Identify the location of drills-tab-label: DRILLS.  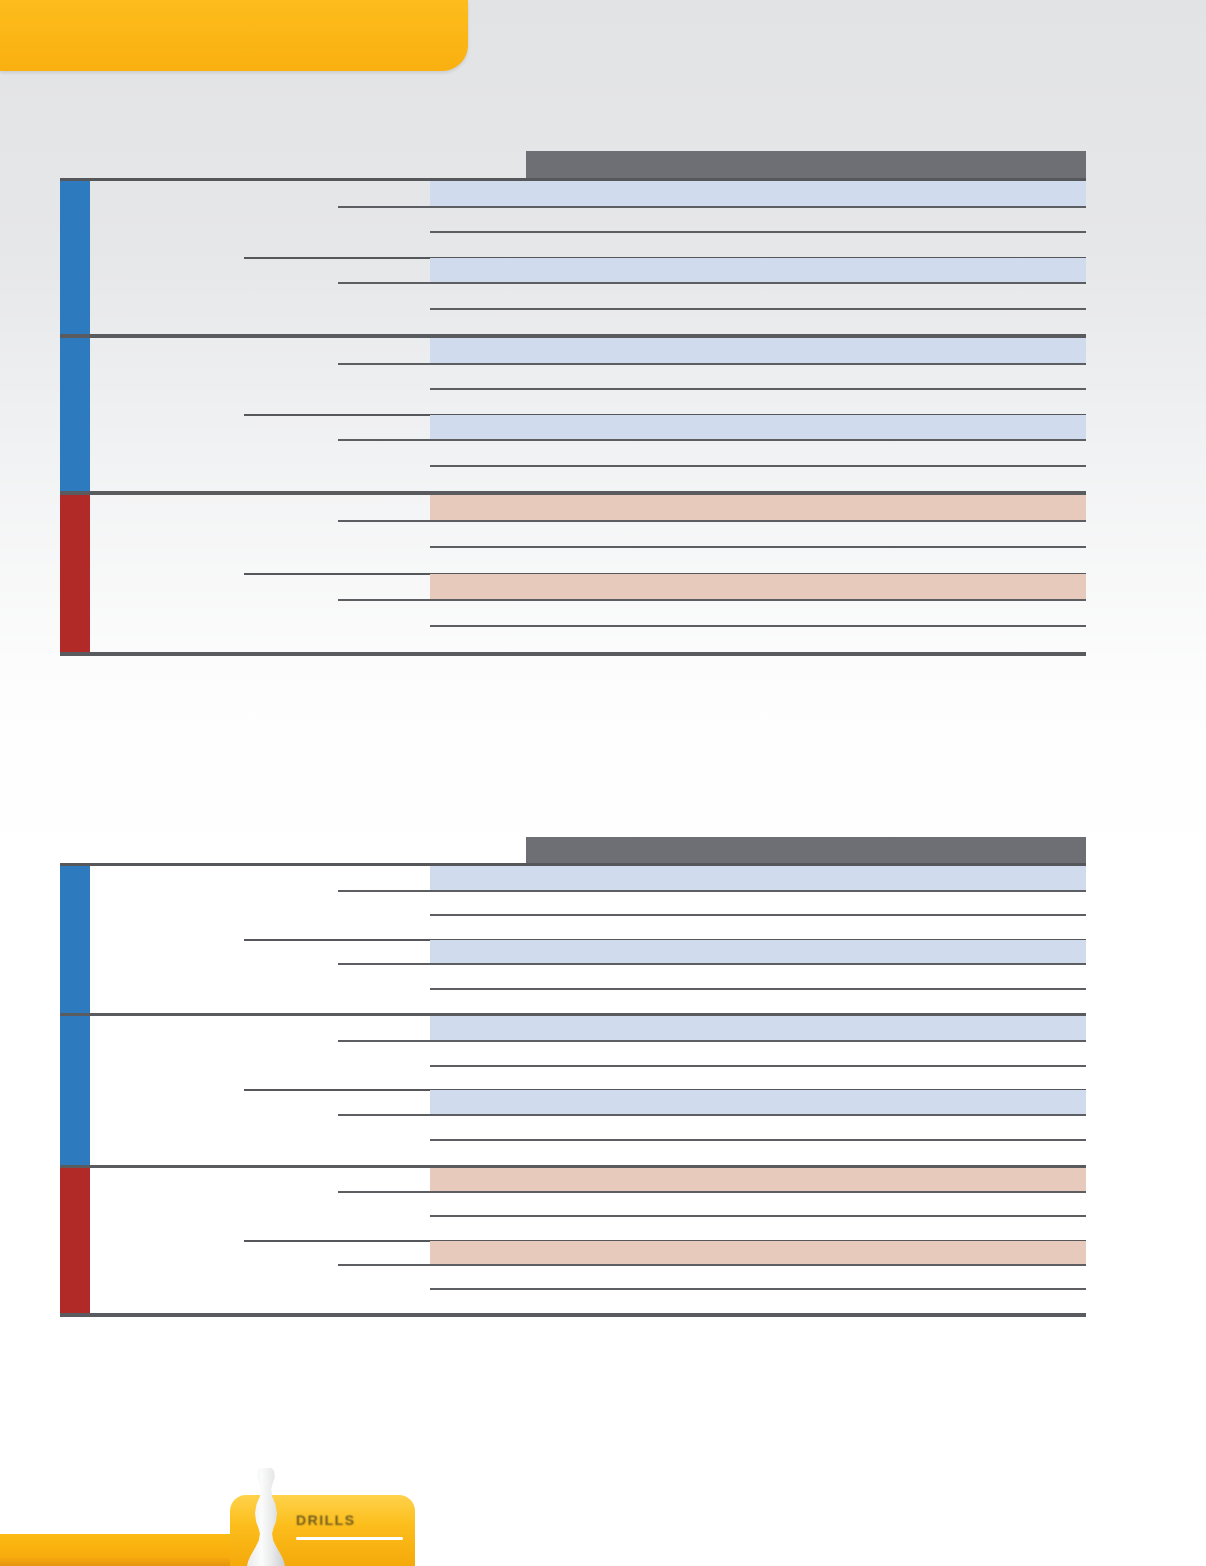
(326, 1520).